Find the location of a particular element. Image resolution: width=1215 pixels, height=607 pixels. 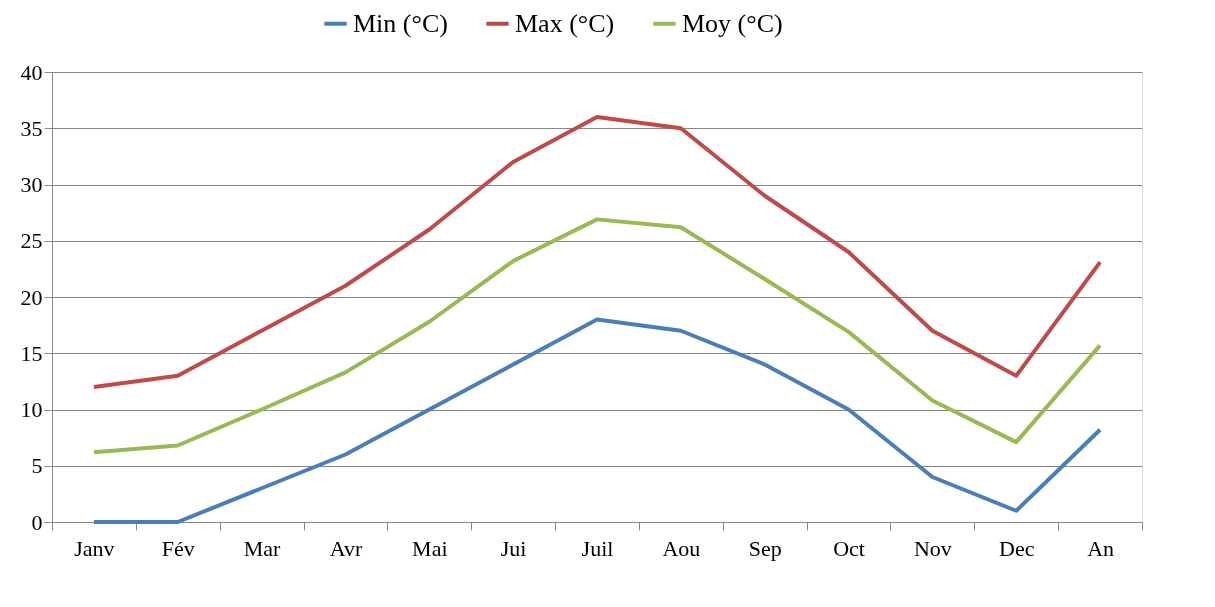

y-tick-label: 5 is located at coordinates (37, 466).